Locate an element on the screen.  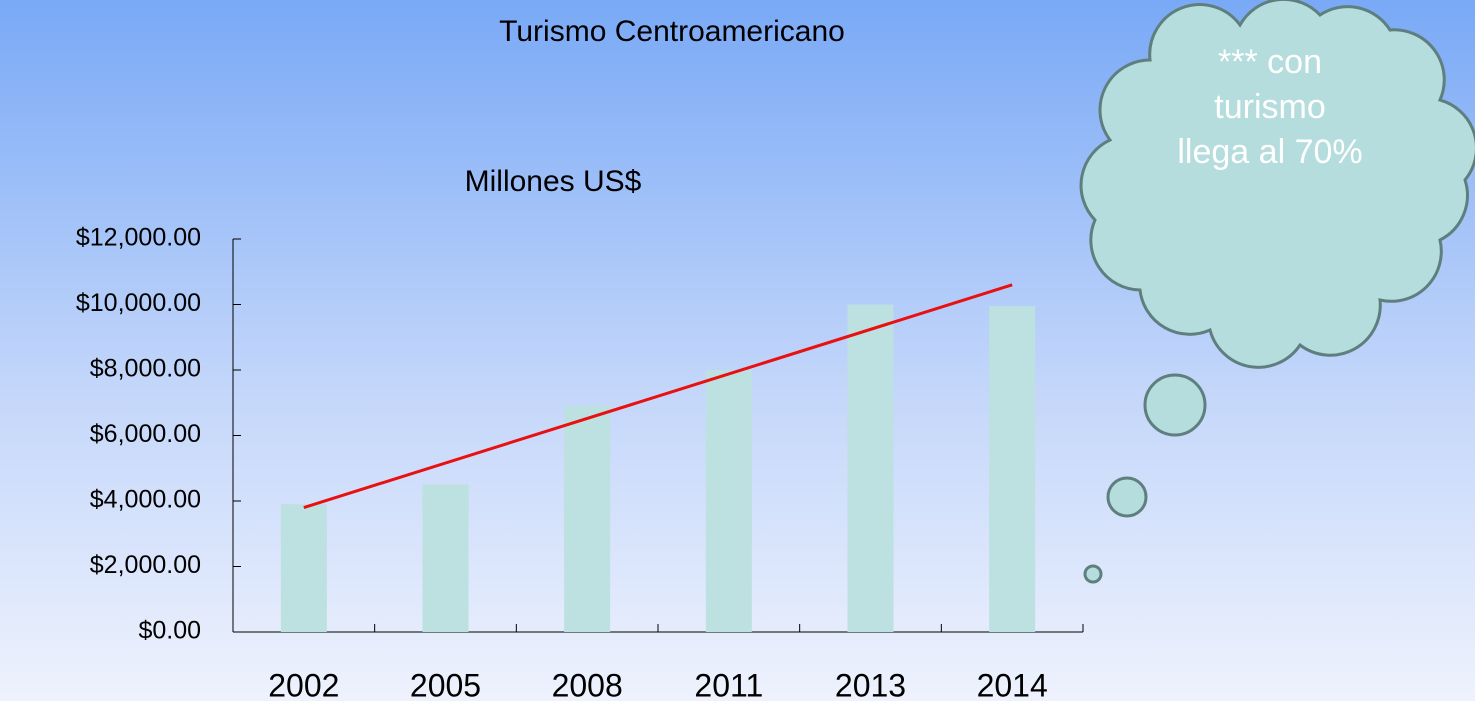
y-tick-label: $0.00 is located at coordinates (169, 631).